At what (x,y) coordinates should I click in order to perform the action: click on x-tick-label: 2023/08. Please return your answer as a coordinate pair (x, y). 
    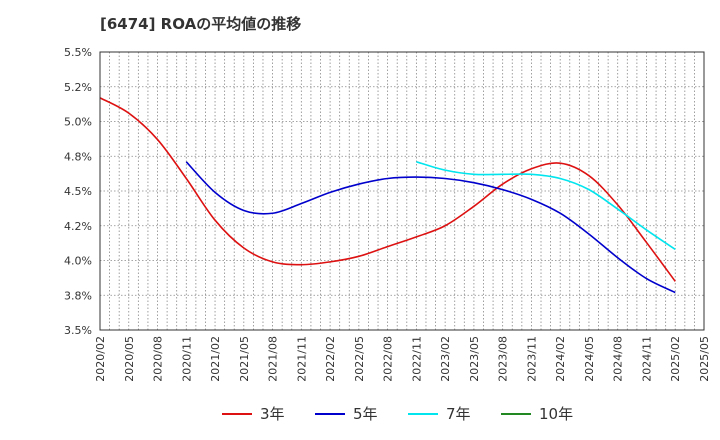
    Looking at the image, I should click on (503, 359).